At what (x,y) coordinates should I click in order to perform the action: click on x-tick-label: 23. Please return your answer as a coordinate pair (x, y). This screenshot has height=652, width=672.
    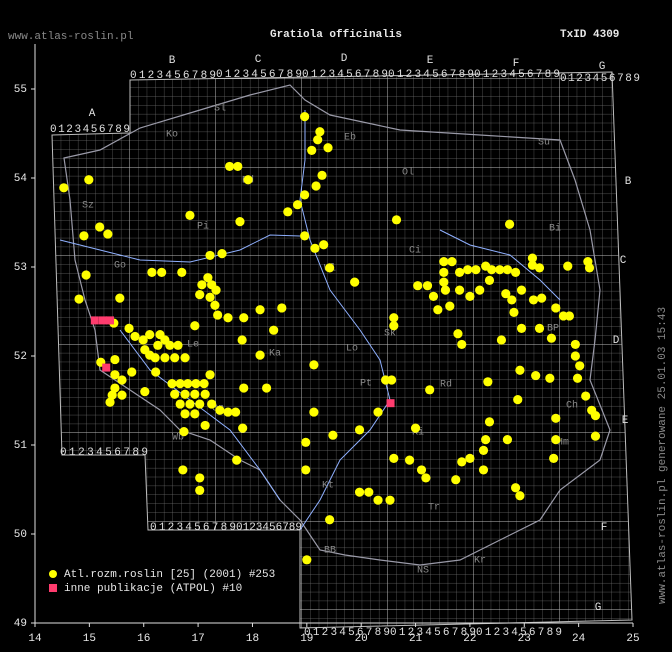
    Looking at the image, I should click on (524, 639).